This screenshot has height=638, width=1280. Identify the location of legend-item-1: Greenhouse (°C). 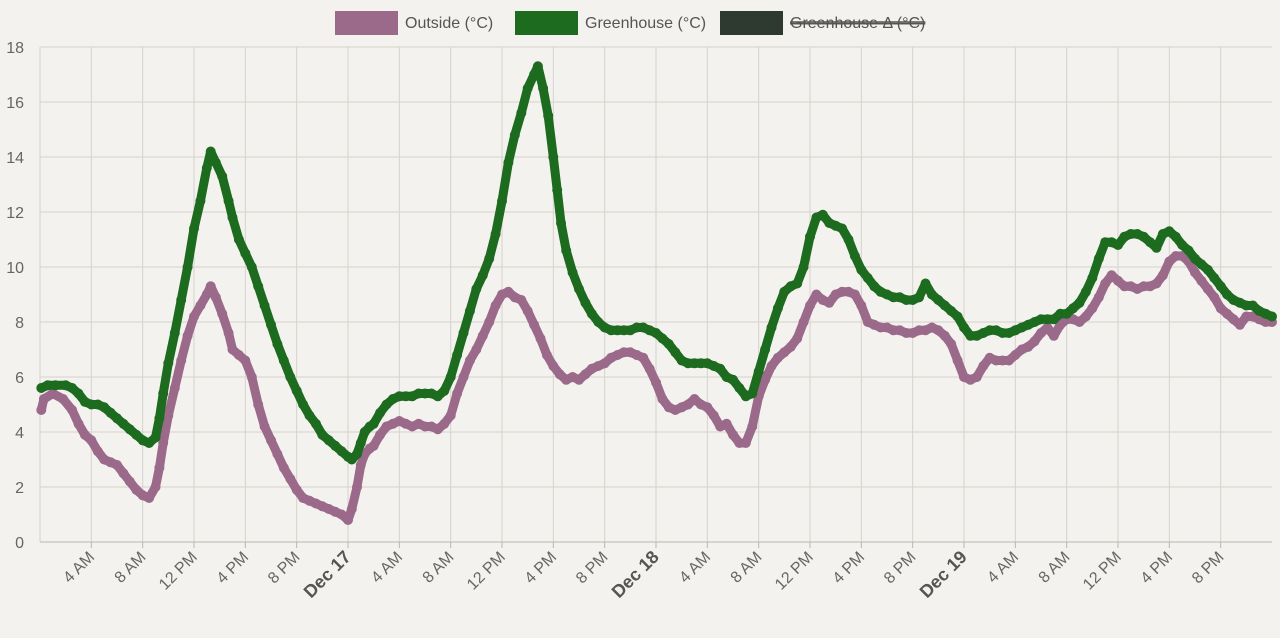
(610, 23).